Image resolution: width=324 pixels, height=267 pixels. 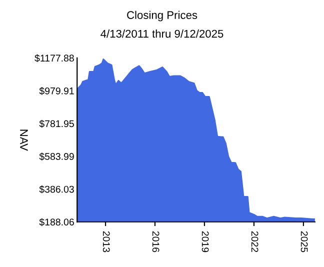 I want to click on y-tick-label: $781.95, so click(x=56, y=124).